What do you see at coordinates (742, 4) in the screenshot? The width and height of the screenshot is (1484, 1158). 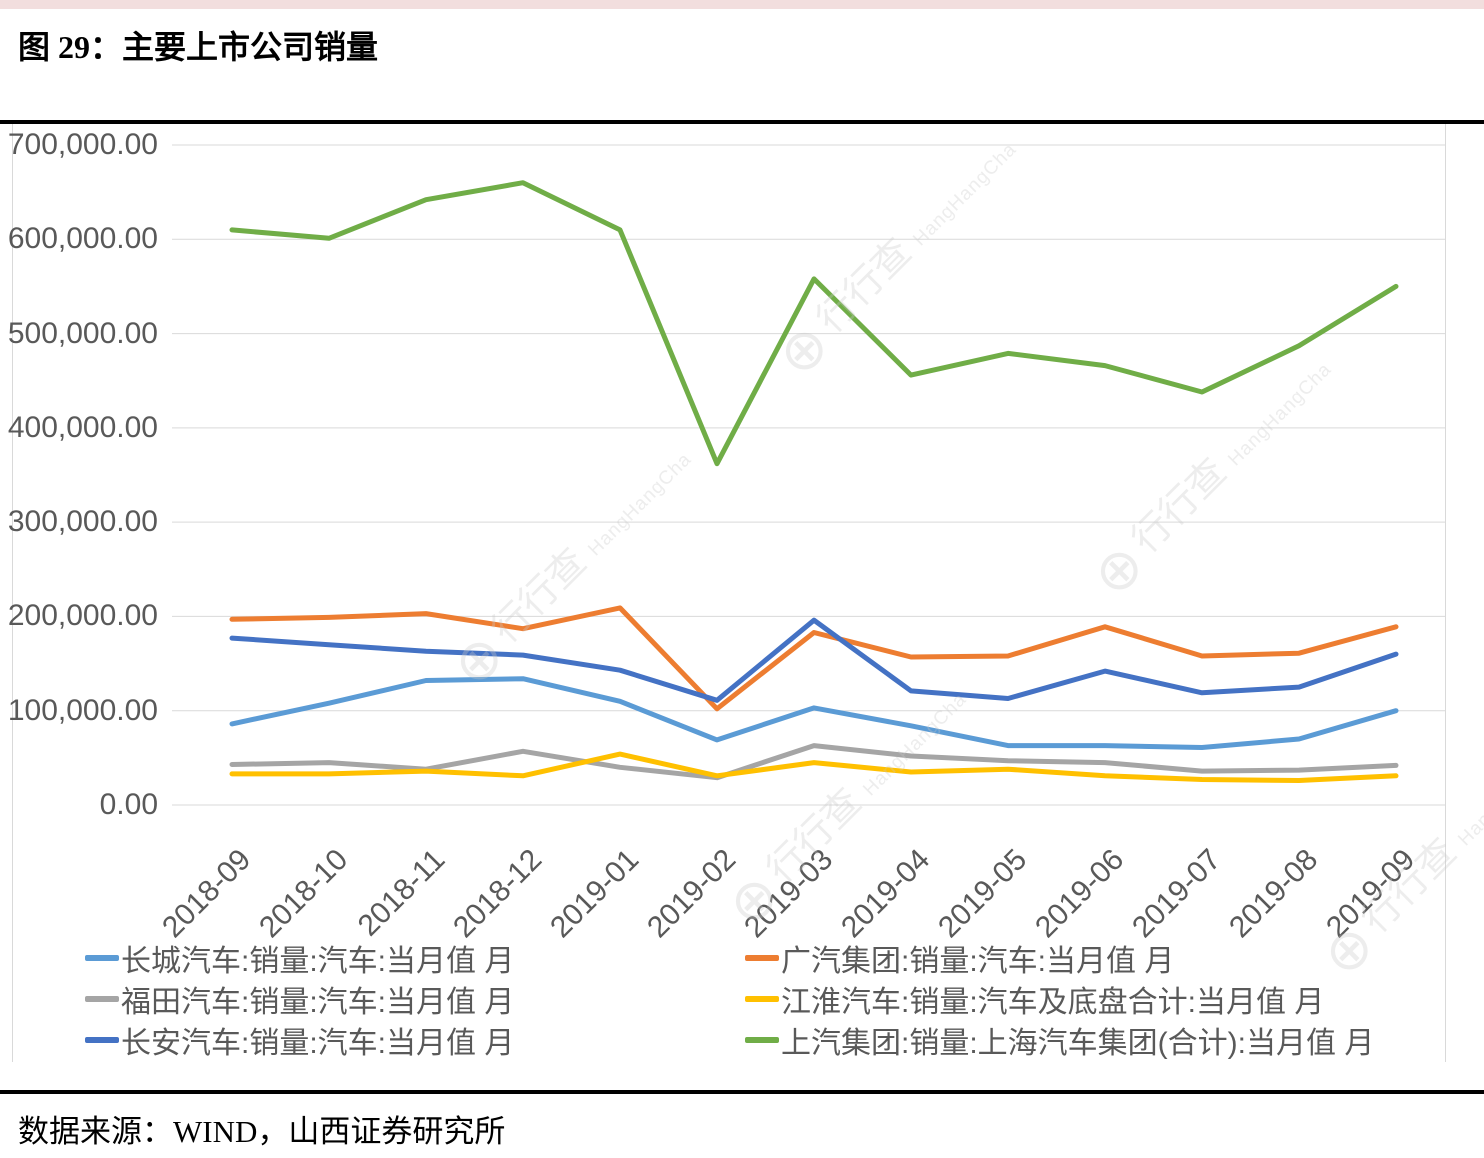 I see `page-top-strip` at bounding box center [742, 4].